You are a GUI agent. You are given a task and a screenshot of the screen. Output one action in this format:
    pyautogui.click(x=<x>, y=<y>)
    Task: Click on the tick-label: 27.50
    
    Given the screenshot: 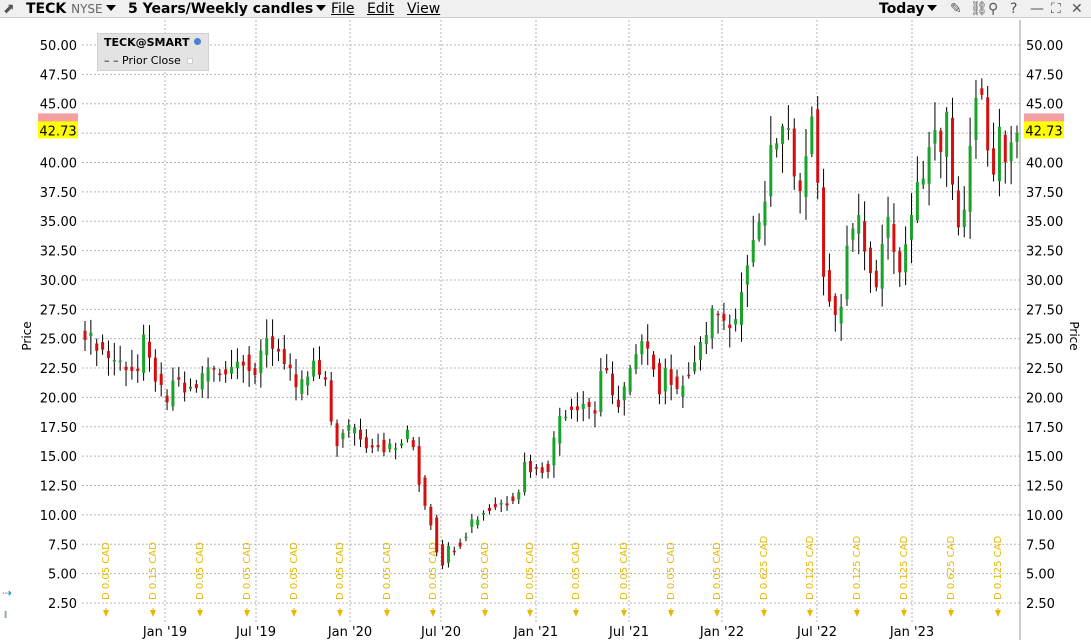 What is the action you would take?
    pyautogui.click(x=1044, y=310)
    